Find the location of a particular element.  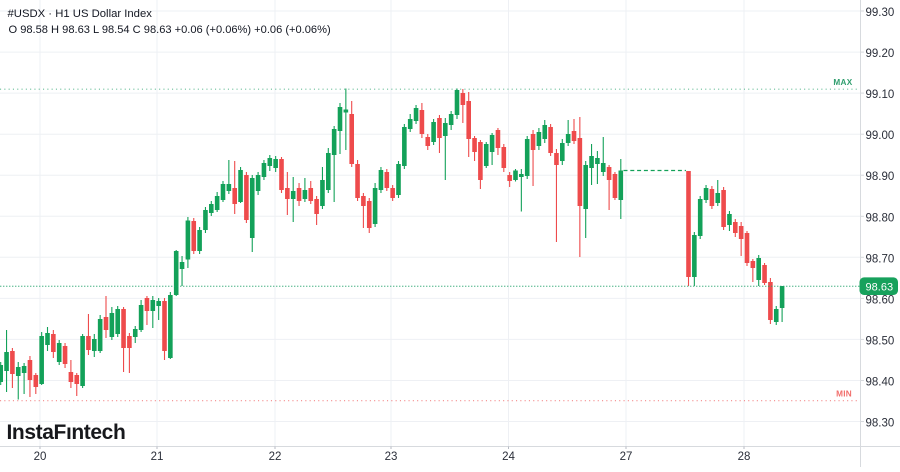

svg-text: 98.50 is located at coordinates (880, 341).